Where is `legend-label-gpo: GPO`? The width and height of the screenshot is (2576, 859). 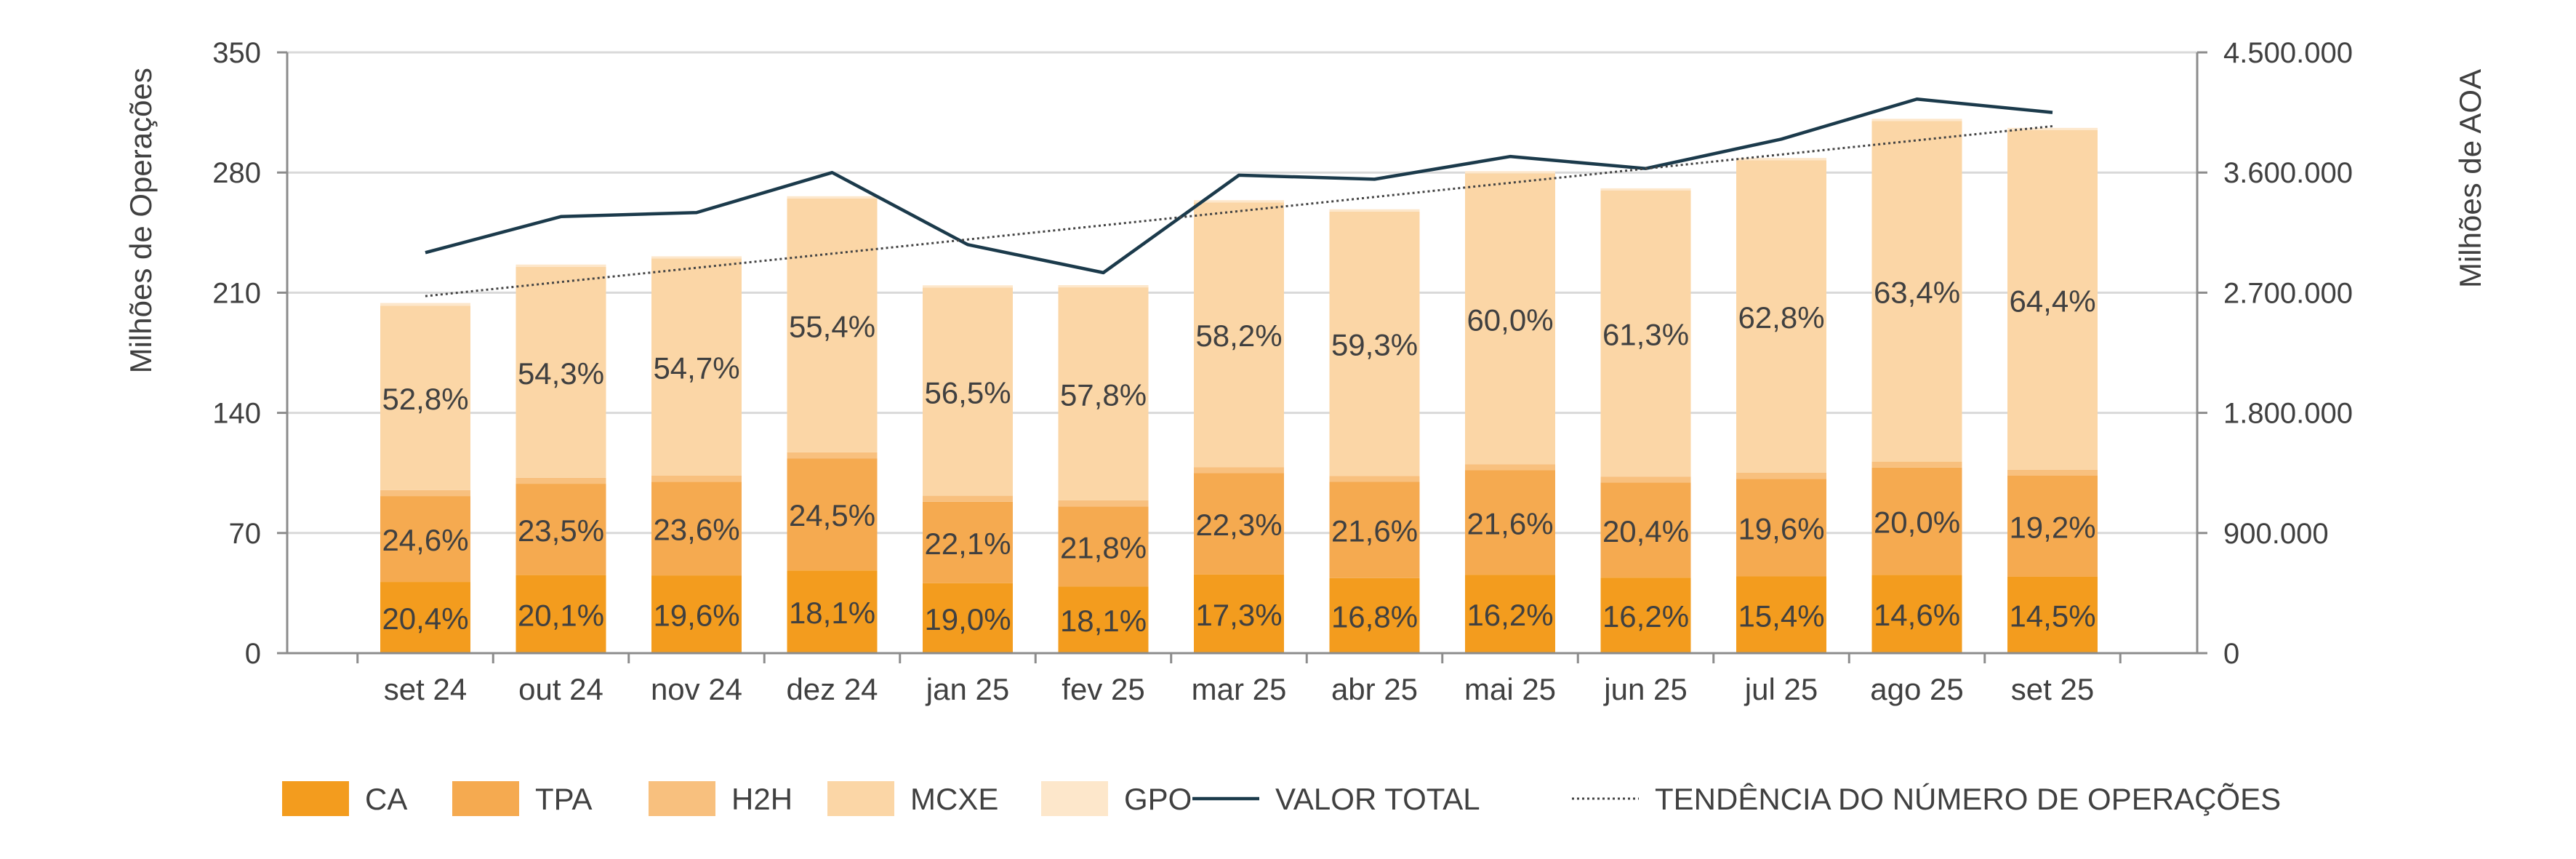
legend-label-gpo: GPO is located at coordinates (1158, 799).